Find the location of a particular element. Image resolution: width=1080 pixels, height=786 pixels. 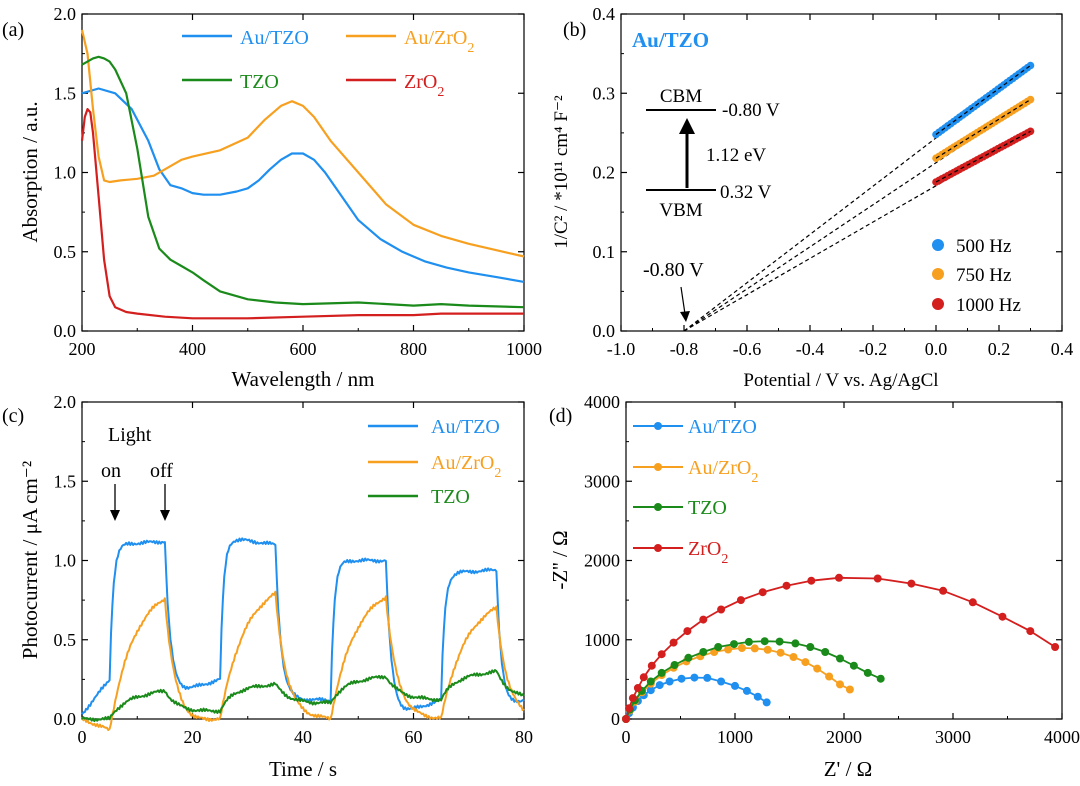

x-tick-label: 800 is located at coordinates (413, 349).